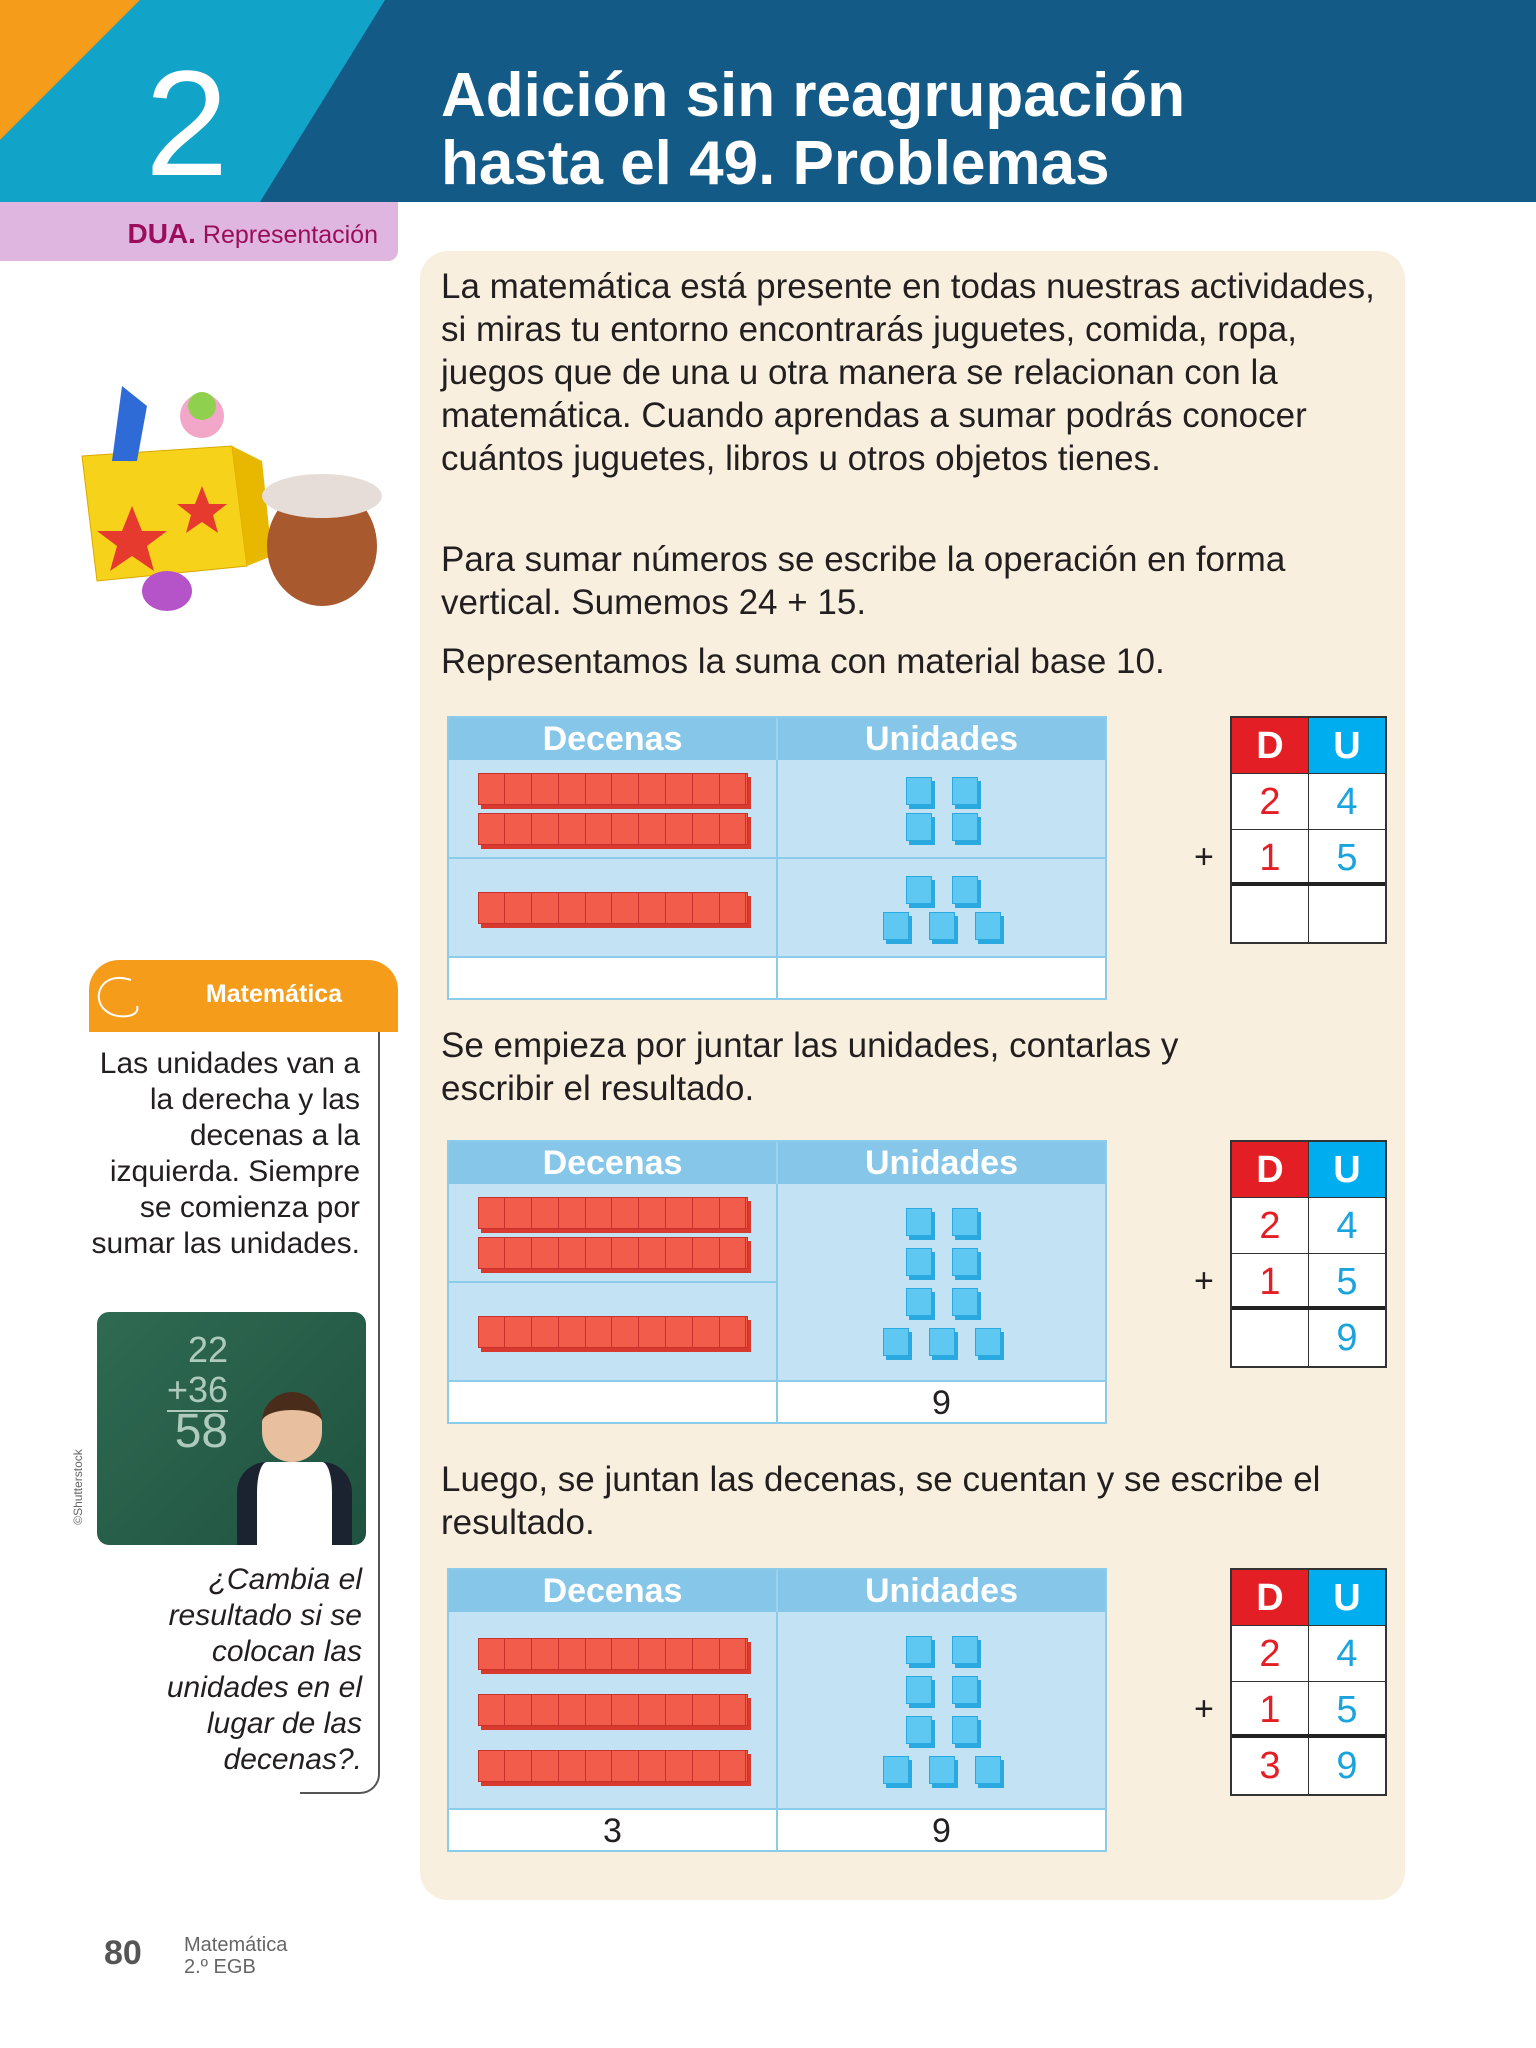 This screenshot has height=2048, width=1536. I want to click on base10-table: Decenas Unidades, so click(777, 858).